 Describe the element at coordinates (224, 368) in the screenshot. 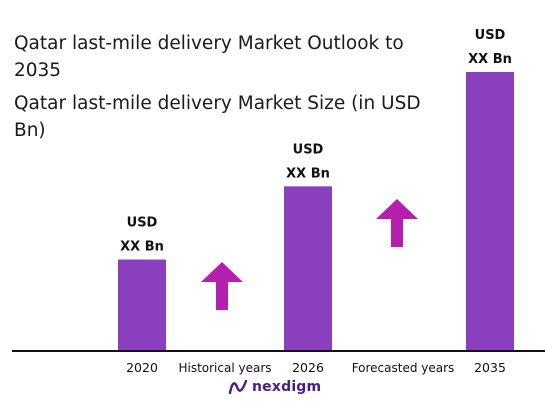

I see `historical-years-label: Historical years` at that location.